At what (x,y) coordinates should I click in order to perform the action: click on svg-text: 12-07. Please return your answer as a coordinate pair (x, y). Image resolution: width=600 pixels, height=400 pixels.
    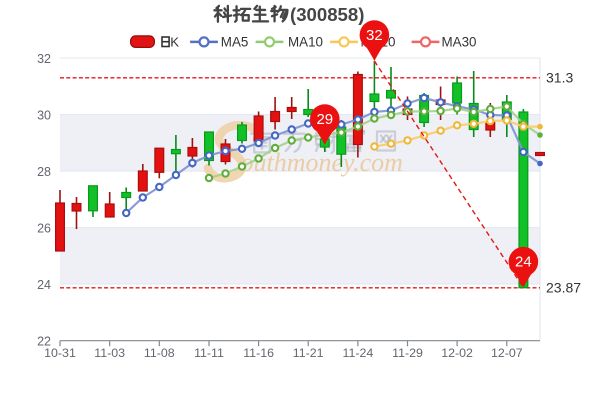
    Looking at the image, I should click on (507, 353).